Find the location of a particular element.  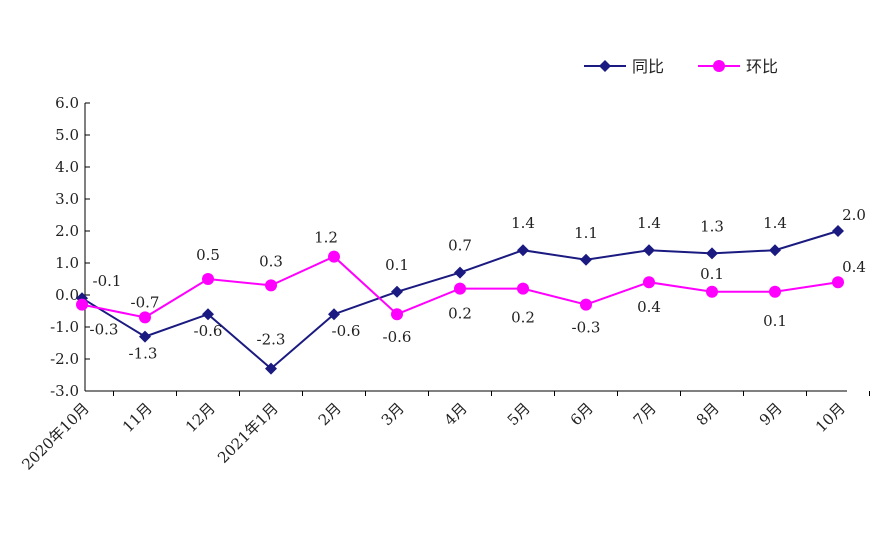

y-tick-label: -2.0 is located at coordinates (64, 359).